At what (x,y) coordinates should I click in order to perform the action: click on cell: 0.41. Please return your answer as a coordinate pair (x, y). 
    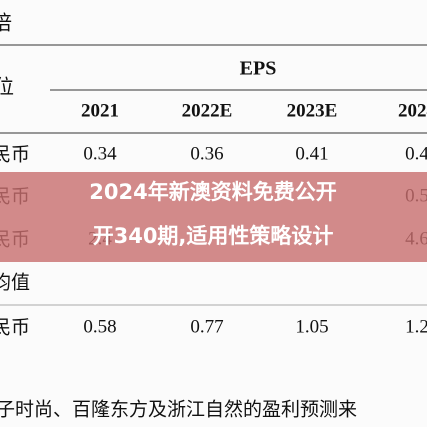
    Looking at the image, I should click on (311, 153).